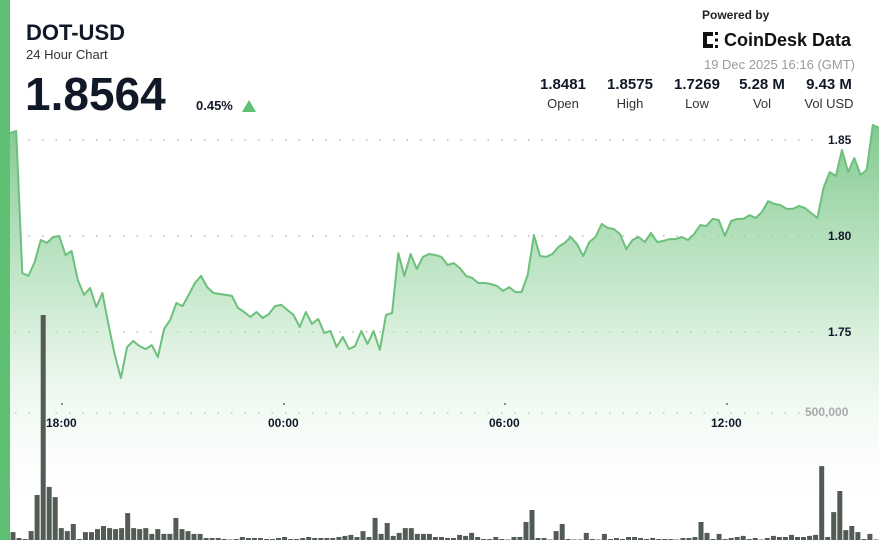 This screenshot has width=879, height=540. What do you see at coordinates (736, 15) in the screenshot?
I see `powered-by-label: Powered by` at bounding box center [736, 15].